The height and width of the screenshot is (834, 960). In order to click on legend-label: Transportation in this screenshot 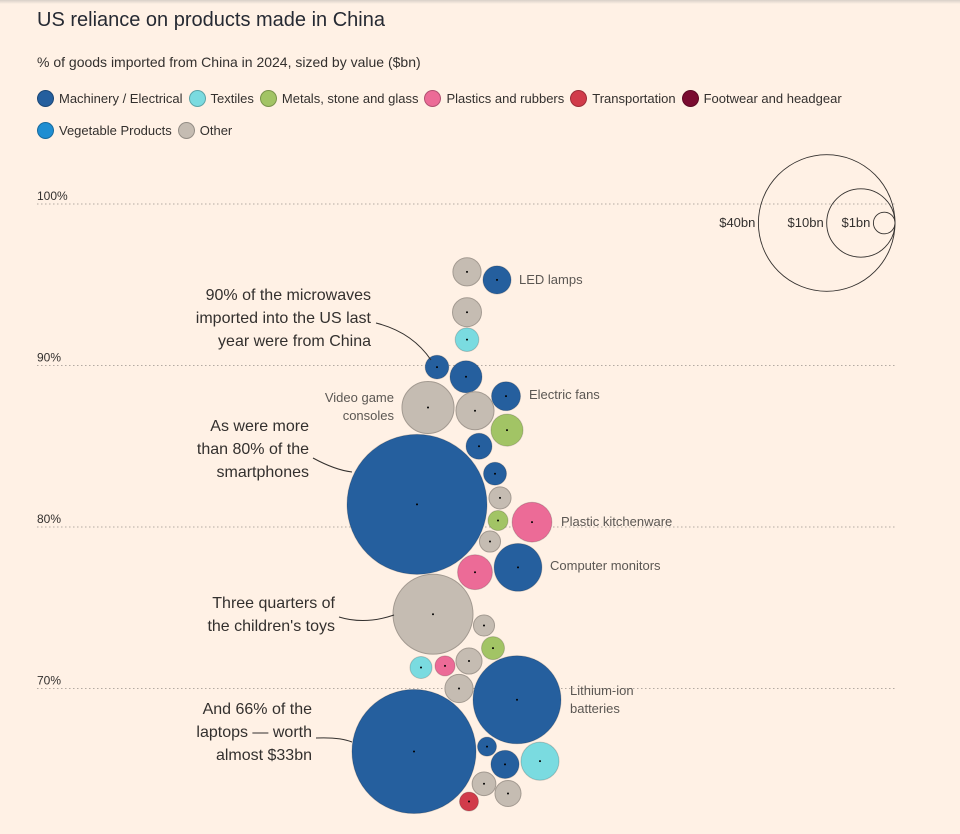, I will do `click(634, 98)`.